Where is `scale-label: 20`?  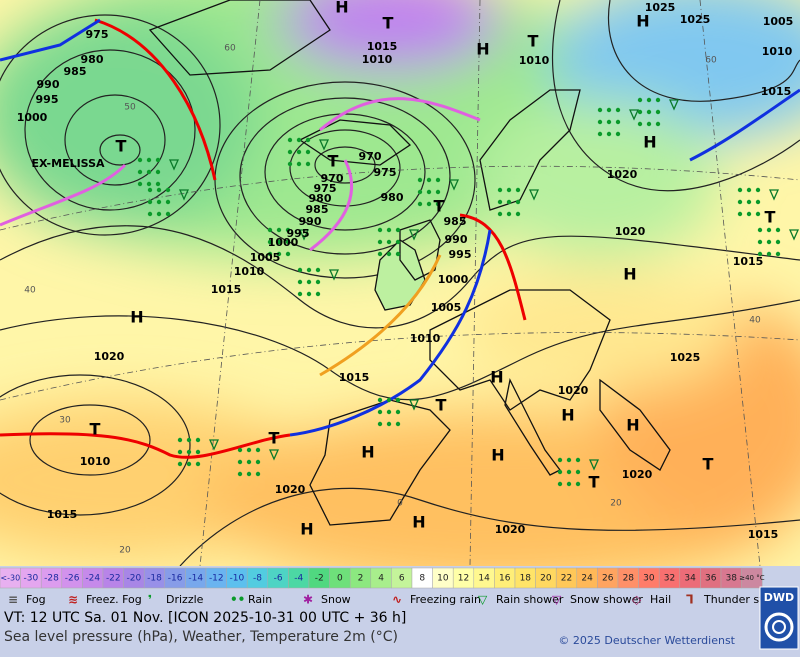 scale-label: 20 is located at coordinates (546, 579).